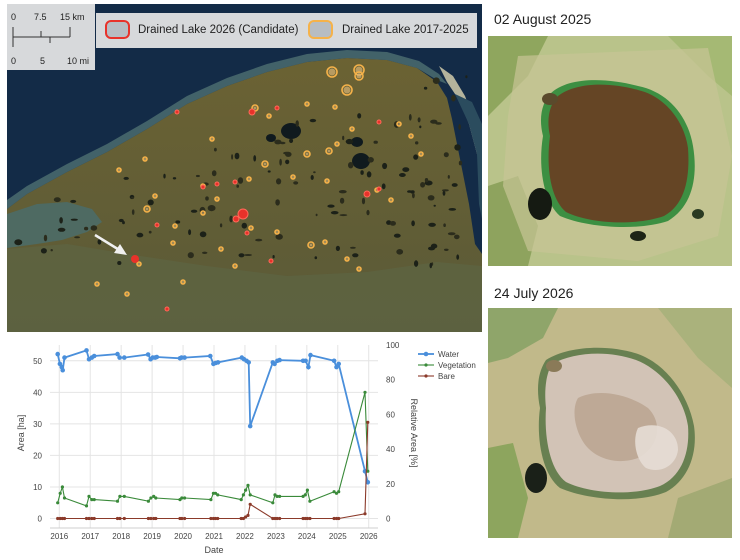 The height and width of the screenshot is (560, 740). What do you see at coordinates (390, 414) in the screenshot?
I see `y2-tick-label: 60` at bounding box center [390, 414].